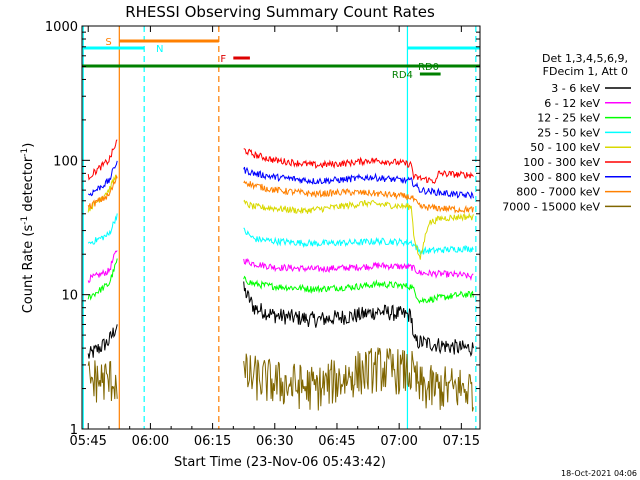 This screenshot has width=640, height=480. Describe the element at coordinates (159, 49) in the screenshot. I see `state-bar-label-N: N` at that location.